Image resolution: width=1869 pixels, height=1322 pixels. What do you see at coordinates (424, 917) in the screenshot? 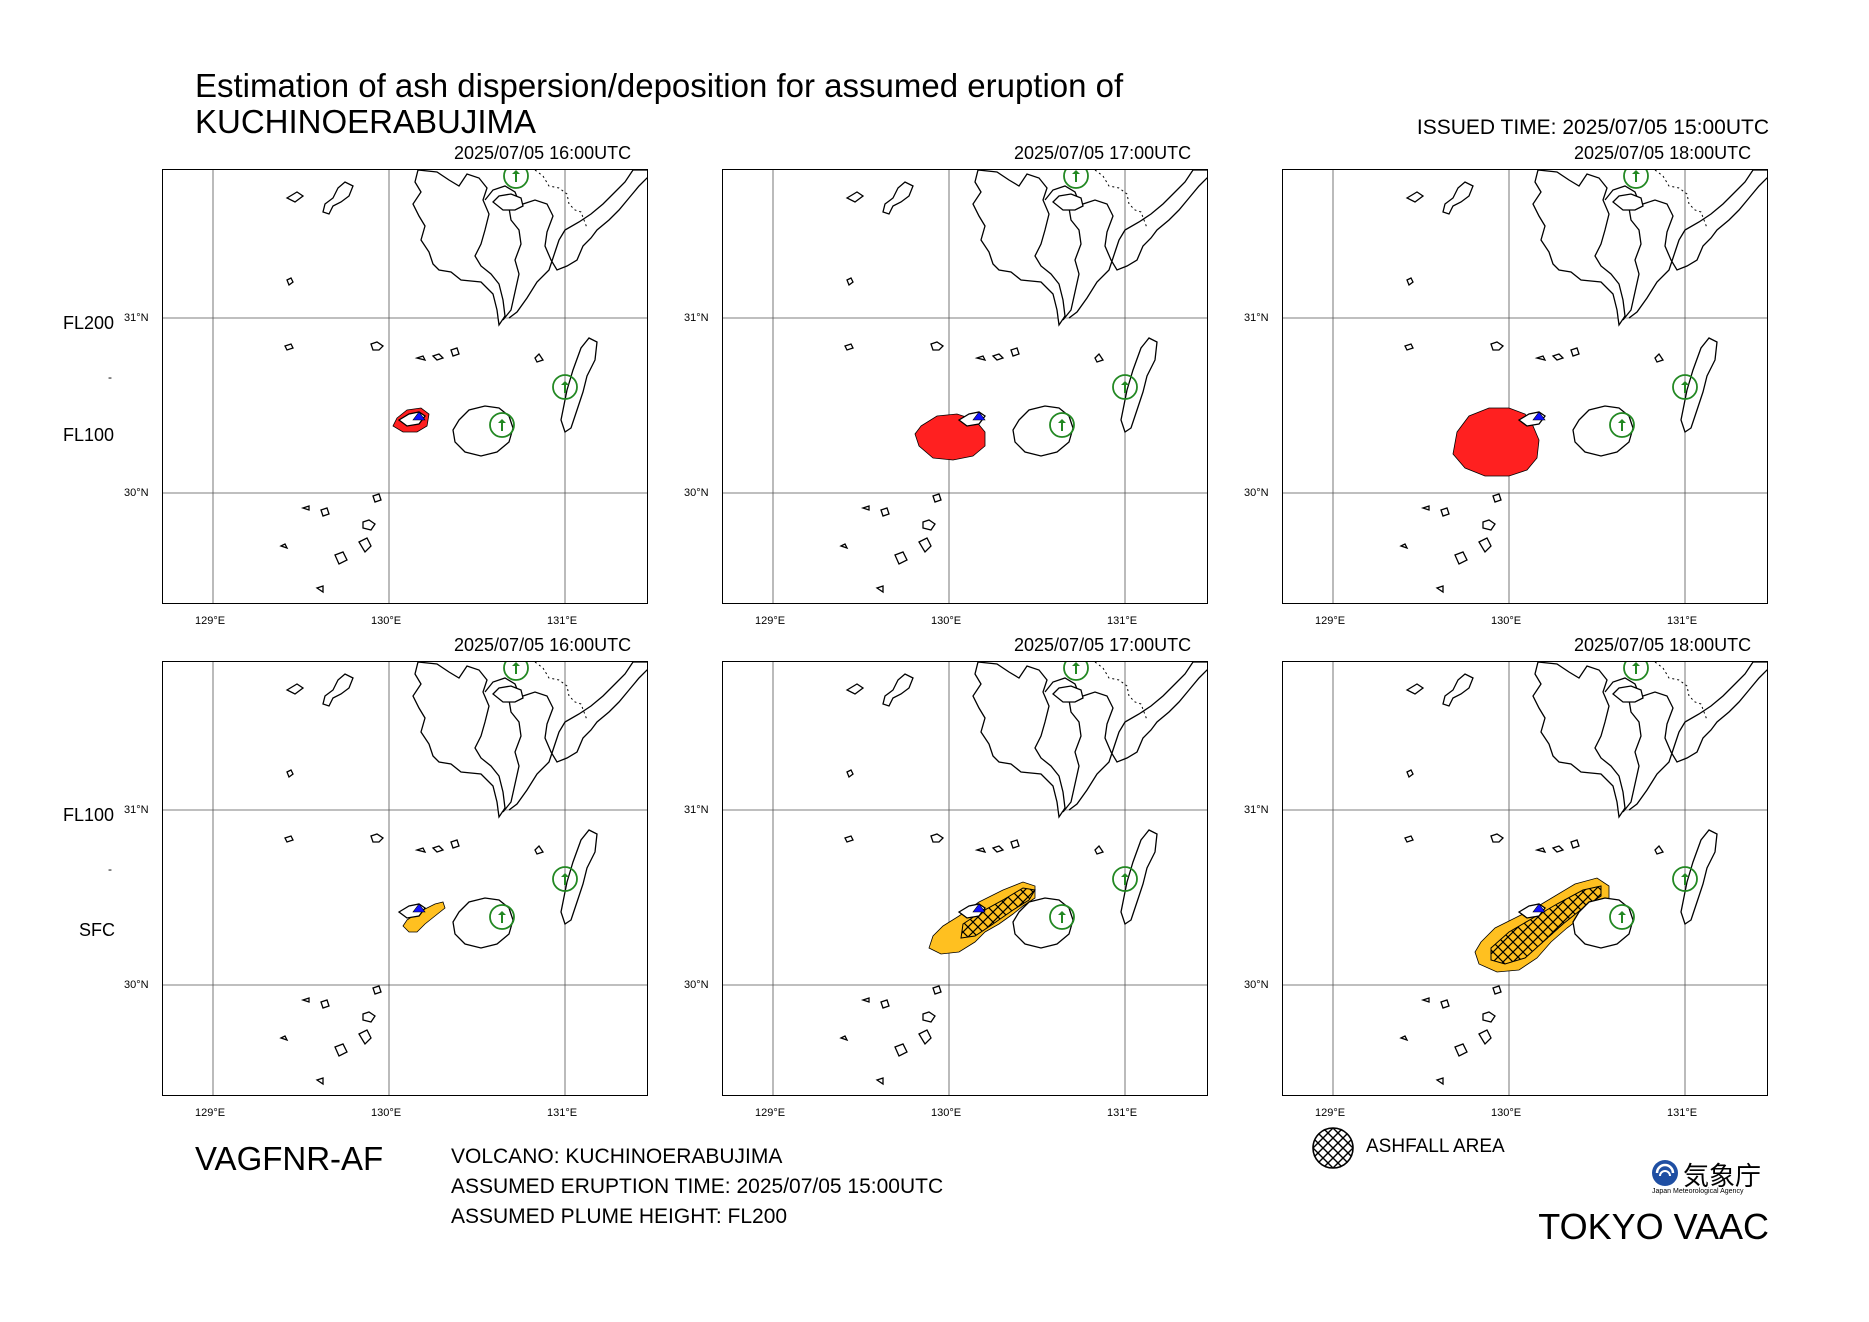
I see `deposition-area` at bounding box center [424, 917].